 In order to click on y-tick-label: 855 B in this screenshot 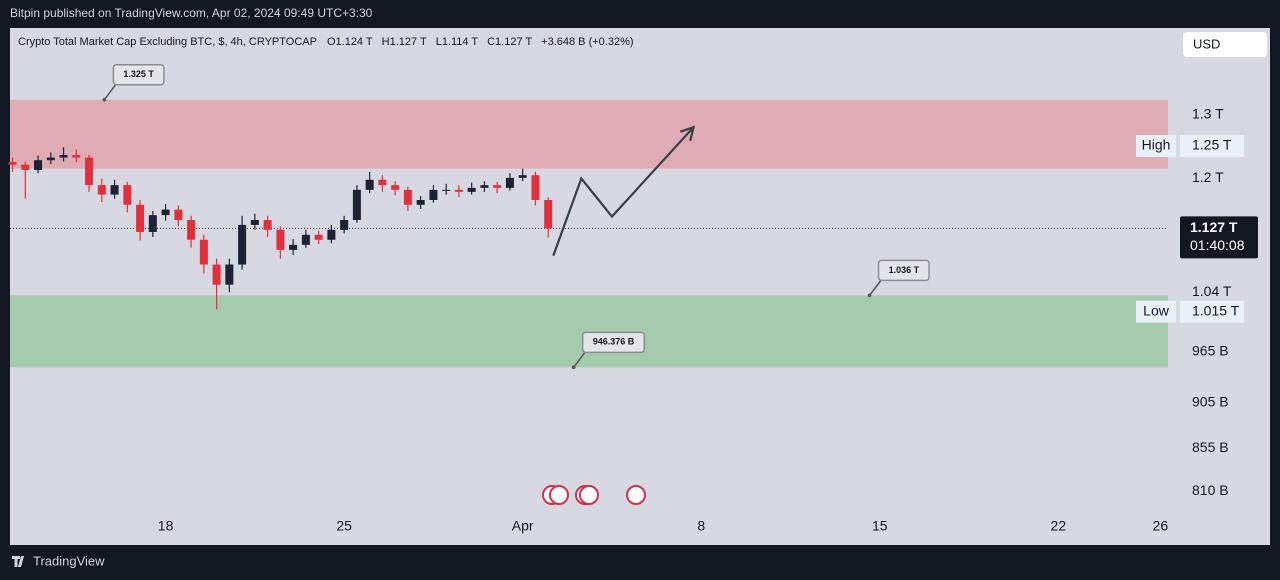, I will do `click(1210, 447)`.